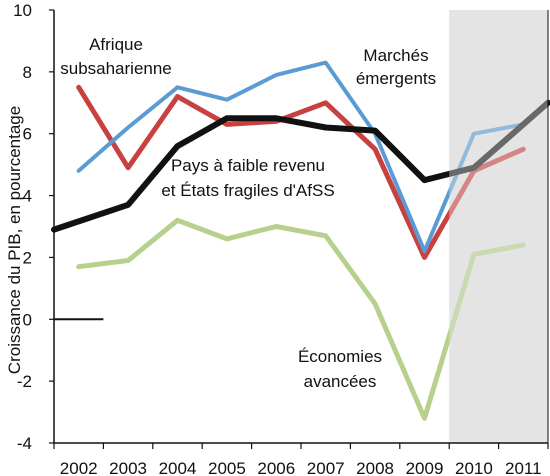 Image resolution: width=550 pixels, height=476 pixels. Describe the element at coordinates (27, 72) in the screenshot. I see `y-tick-label: 8` at that location.